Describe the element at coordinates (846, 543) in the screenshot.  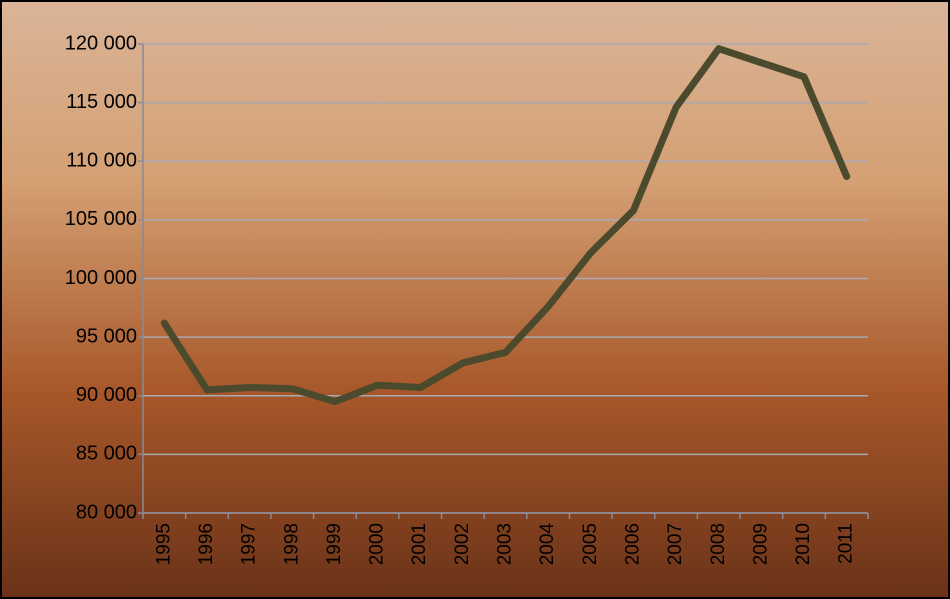
I see `x-tick-label: 2011` at that location.